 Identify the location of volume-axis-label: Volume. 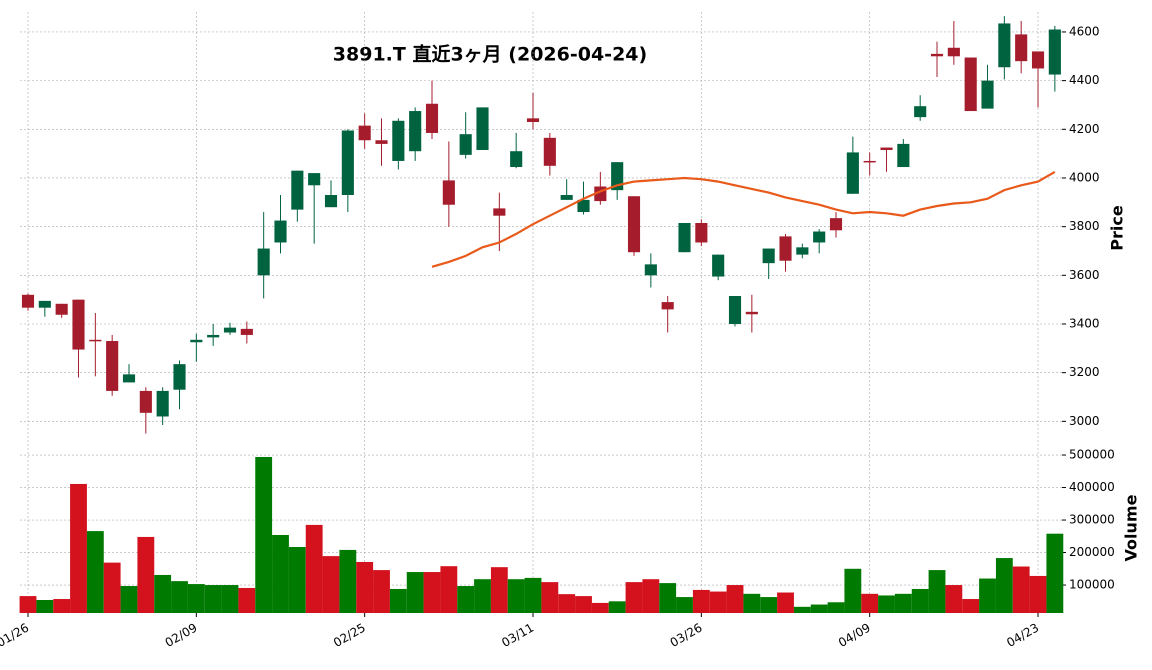
(1131, 527).